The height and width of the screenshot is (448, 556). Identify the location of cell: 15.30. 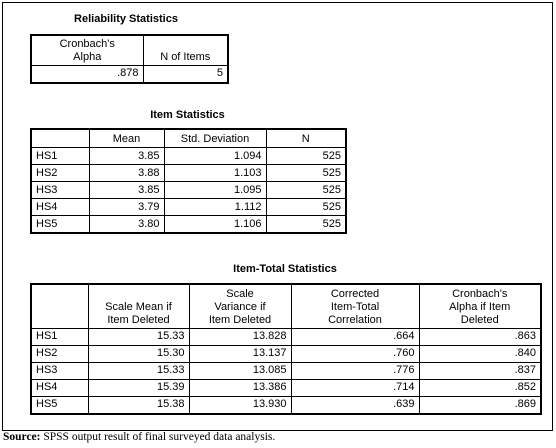
(138, 353).